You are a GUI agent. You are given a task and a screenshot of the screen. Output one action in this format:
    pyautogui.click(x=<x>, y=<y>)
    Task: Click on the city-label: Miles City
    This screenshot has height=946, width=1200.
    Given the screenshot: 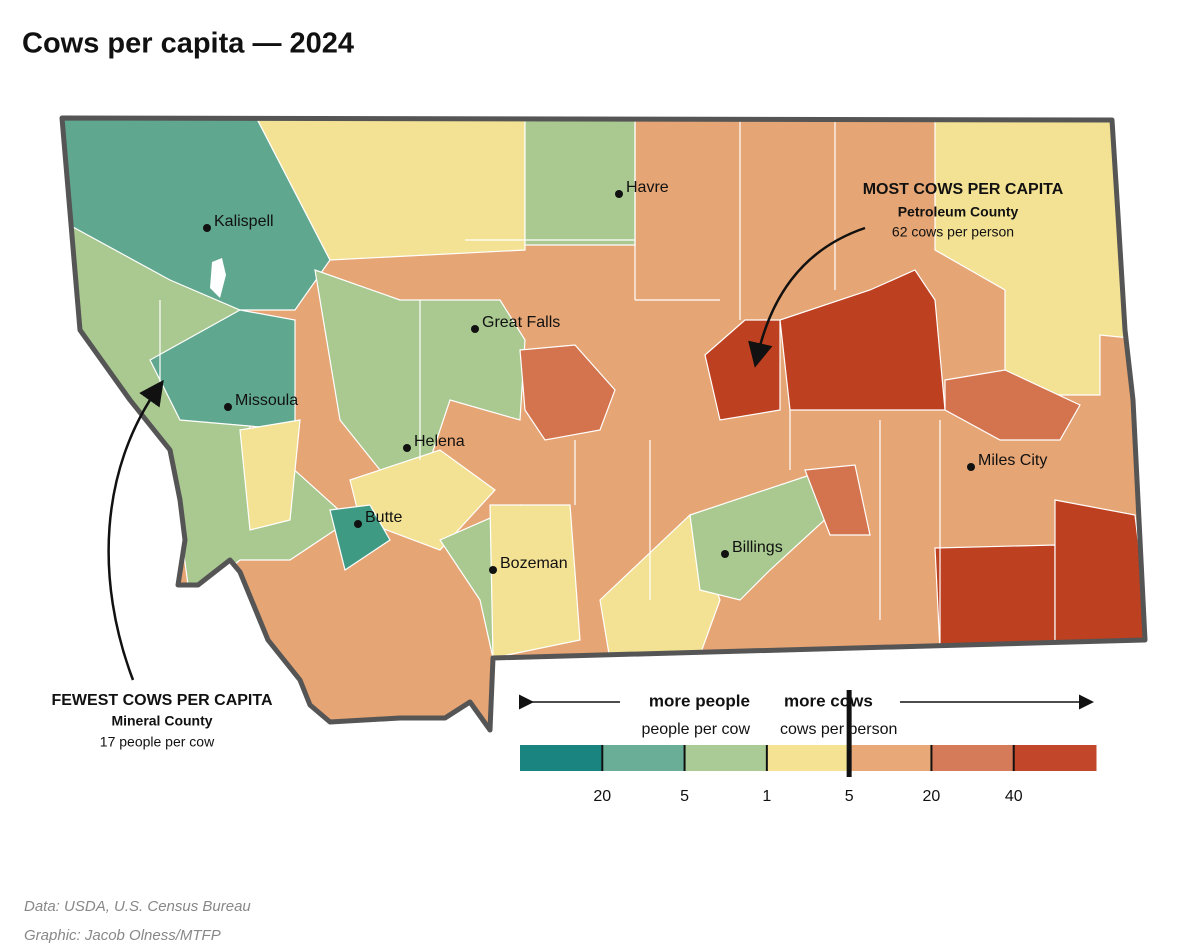 What is the action you would take?
    pyautogui.click(x=1012, y=460)
    